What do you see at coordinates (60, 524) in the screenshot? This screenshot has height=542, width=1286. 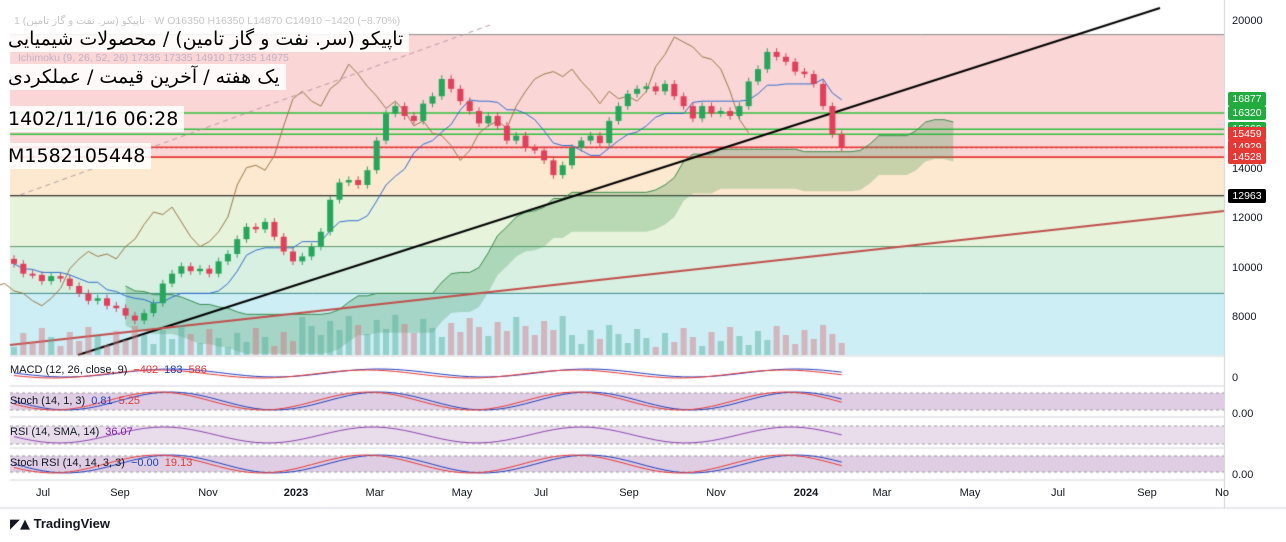 I see `tradingview-logo: ◤▲ TradingView` at bounding box center [60, 524].